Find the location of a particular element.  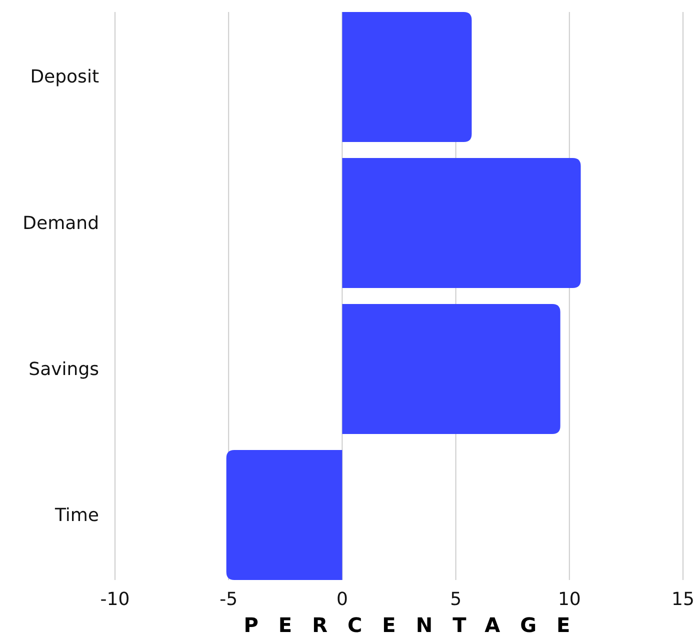

x-tick-label: -10 is located at coordinates (115, 599).